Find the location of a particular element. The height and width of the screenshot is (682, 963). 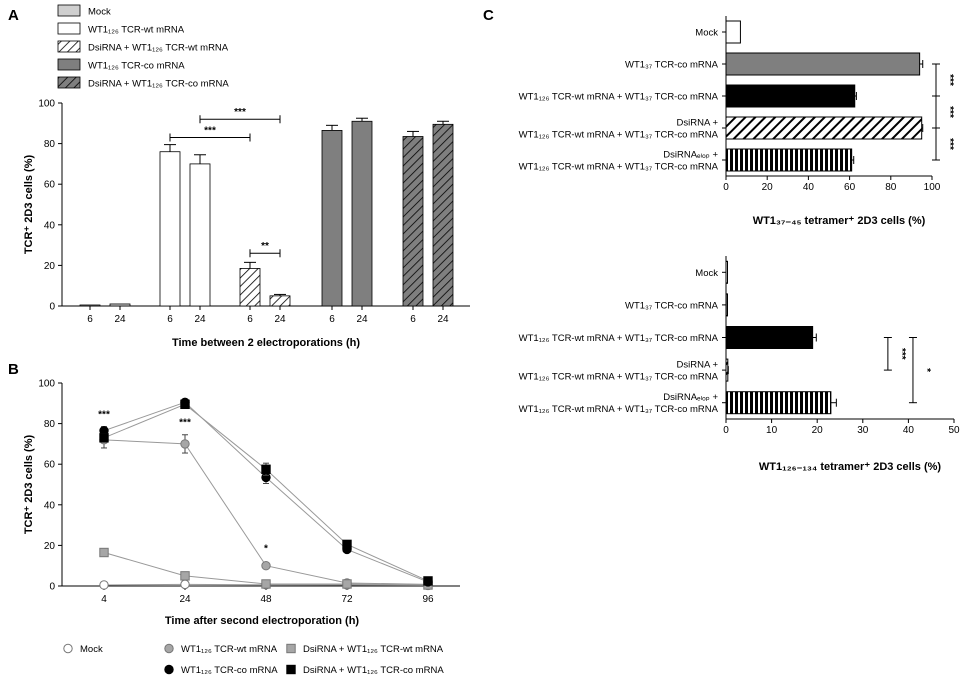

x-tick-label: 72 is located at coordinates (347, 599).